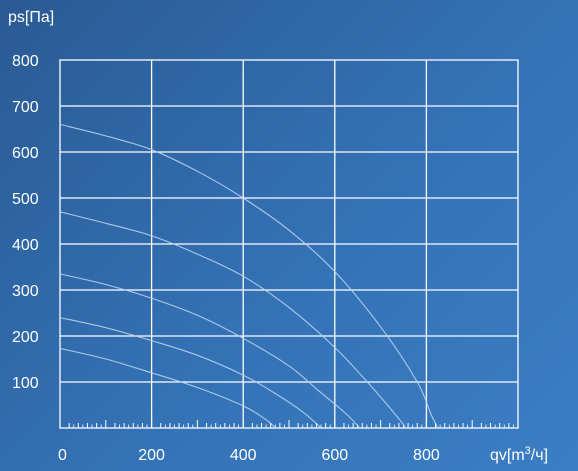 Image resolution: width=578 pixels, height=471 pixels. Describe the element at coordinates (31, 17) in the screenshot. I see `y-axis-title: ps[Па]` at that location.